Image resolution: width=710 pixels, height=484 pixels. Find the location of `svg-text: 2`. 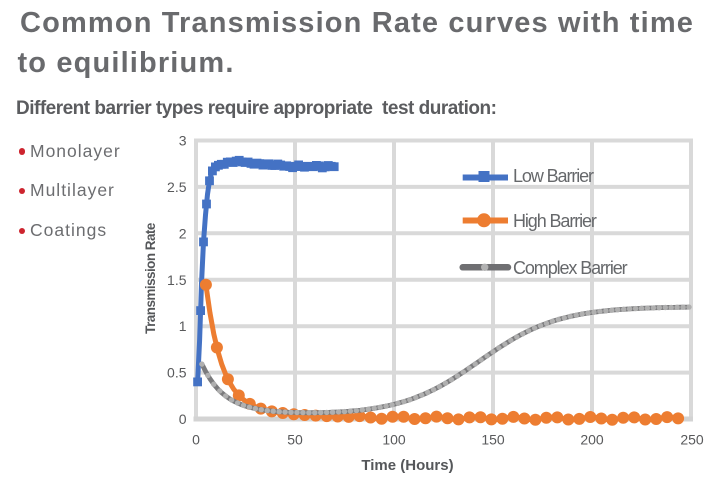

svg-text: 2 is located at coordinates (183, 233).